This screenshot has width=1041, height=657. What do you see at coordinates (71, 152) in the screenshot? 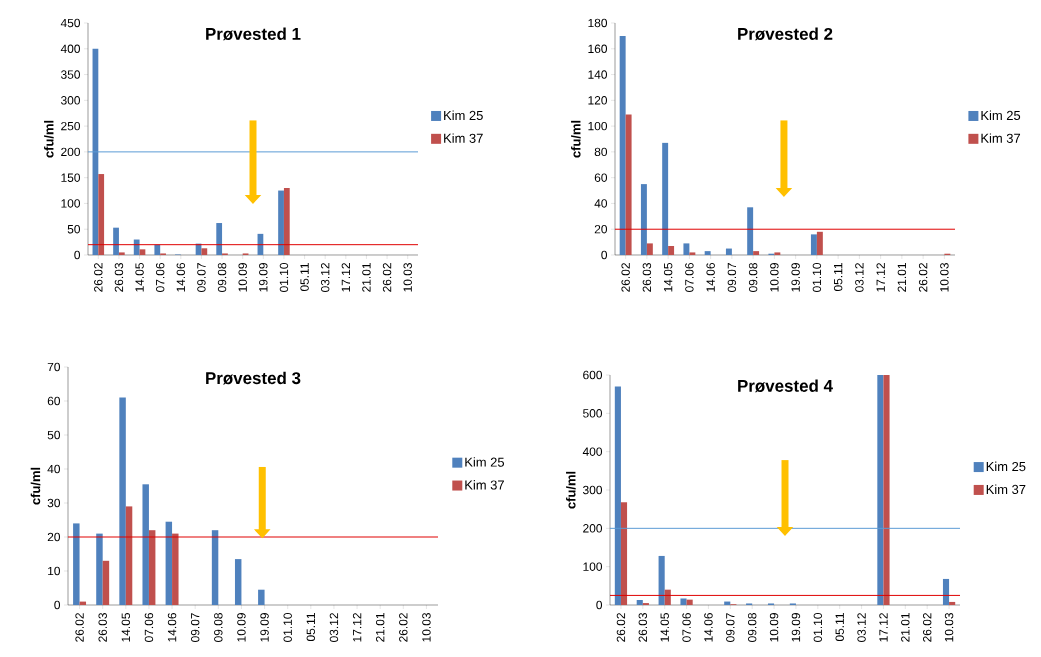
I see `y-tick-label: 200` at bounding box center [71, 152].